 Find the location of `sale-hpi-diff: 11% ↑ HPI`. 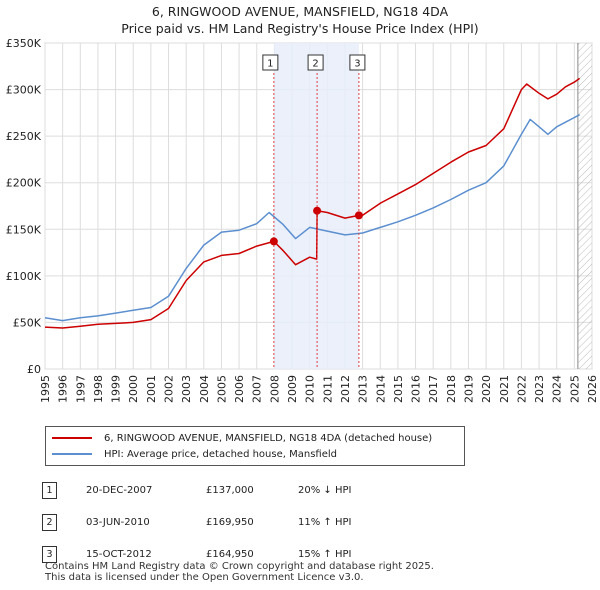

sale-hpi-diff: 11% ↑ HPI is located at coordinates (325, 522).